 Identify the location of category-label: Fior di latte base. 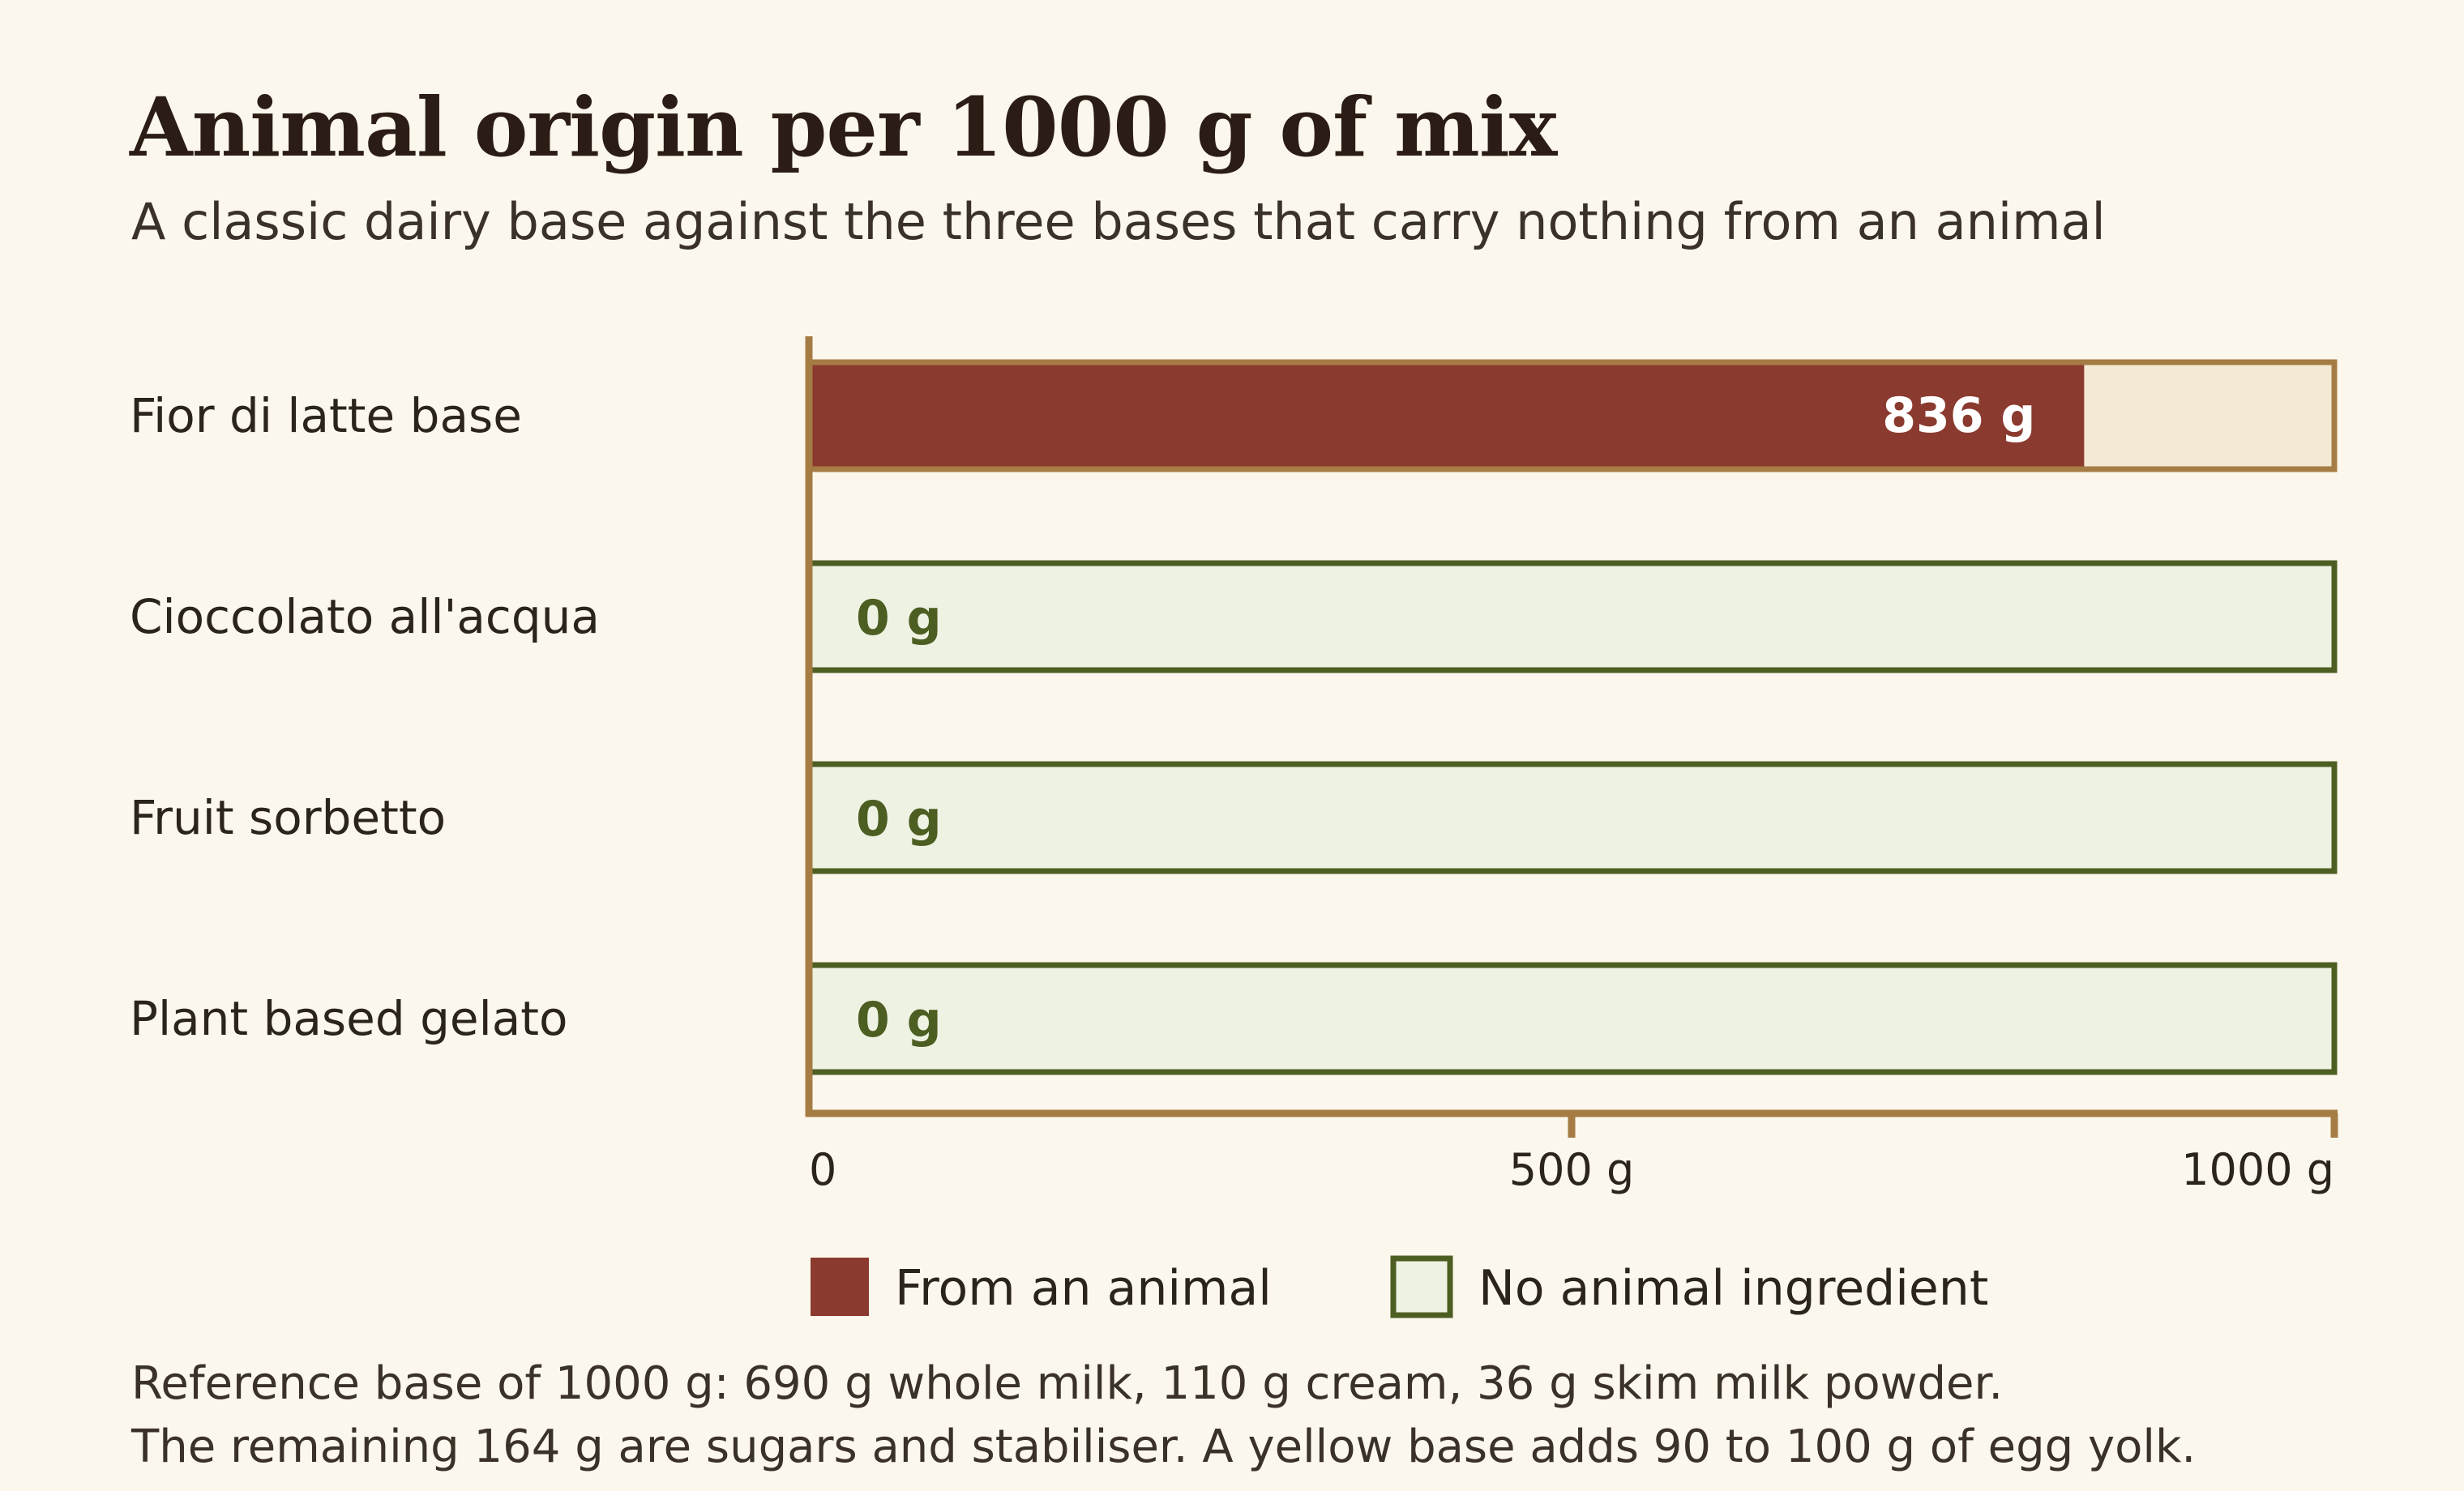
(326, 415).